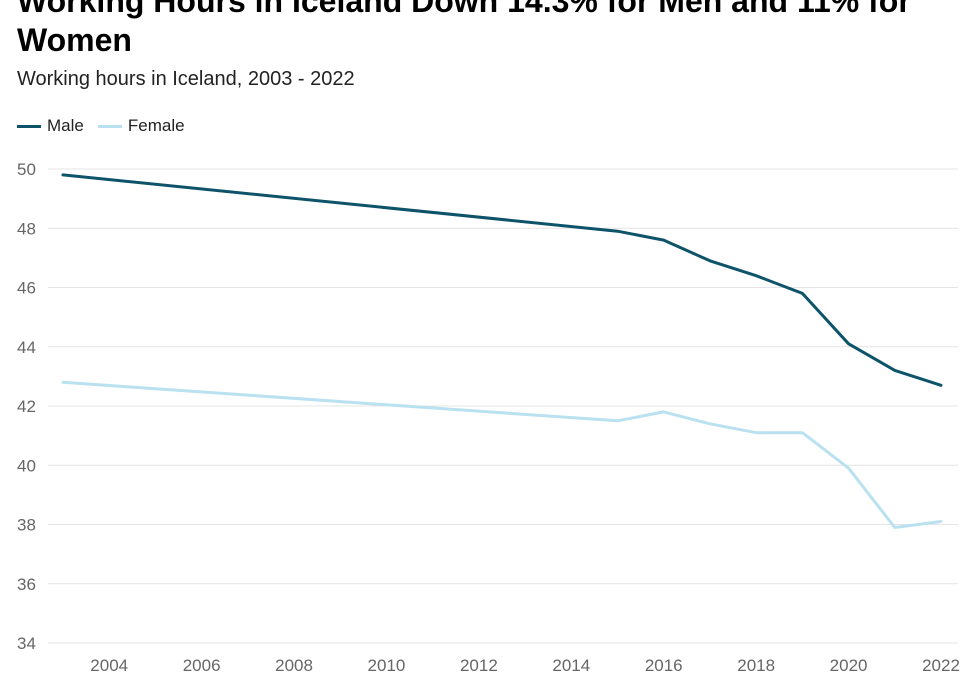 Image resolution: width=980 pixels, height=699 pixels. Describe the element at coordinates (525, 665) in the screenshot. I see `x-axis-ticks: 2004 2006 2008 2010 2012 2014 2016 2018 2020 2022` at that location.